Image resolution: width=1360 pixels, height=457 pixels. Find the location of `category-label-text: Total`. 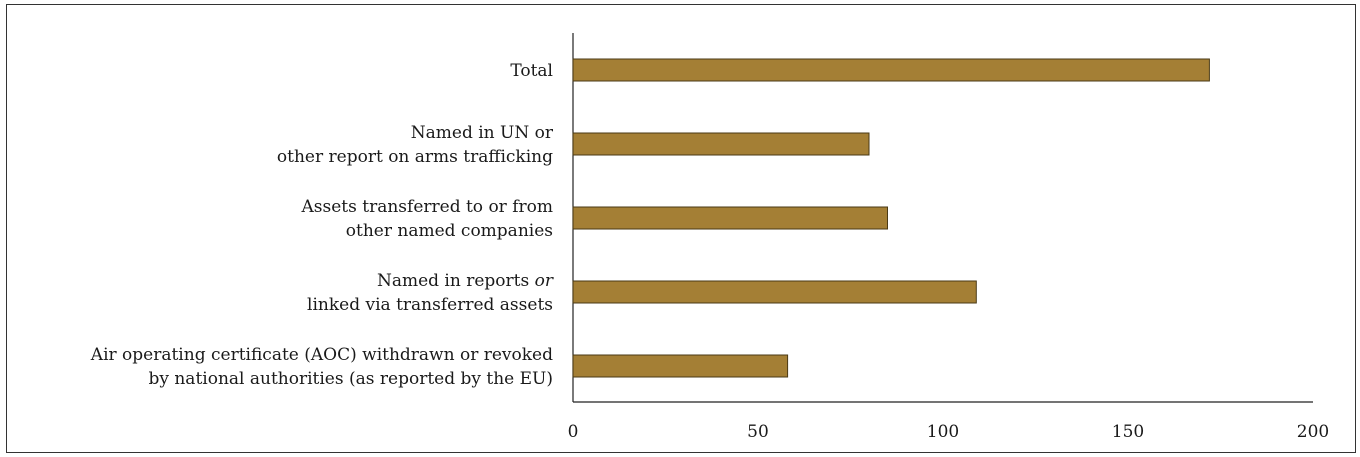

category-label-text: Total is located at coordinates (531, 71).